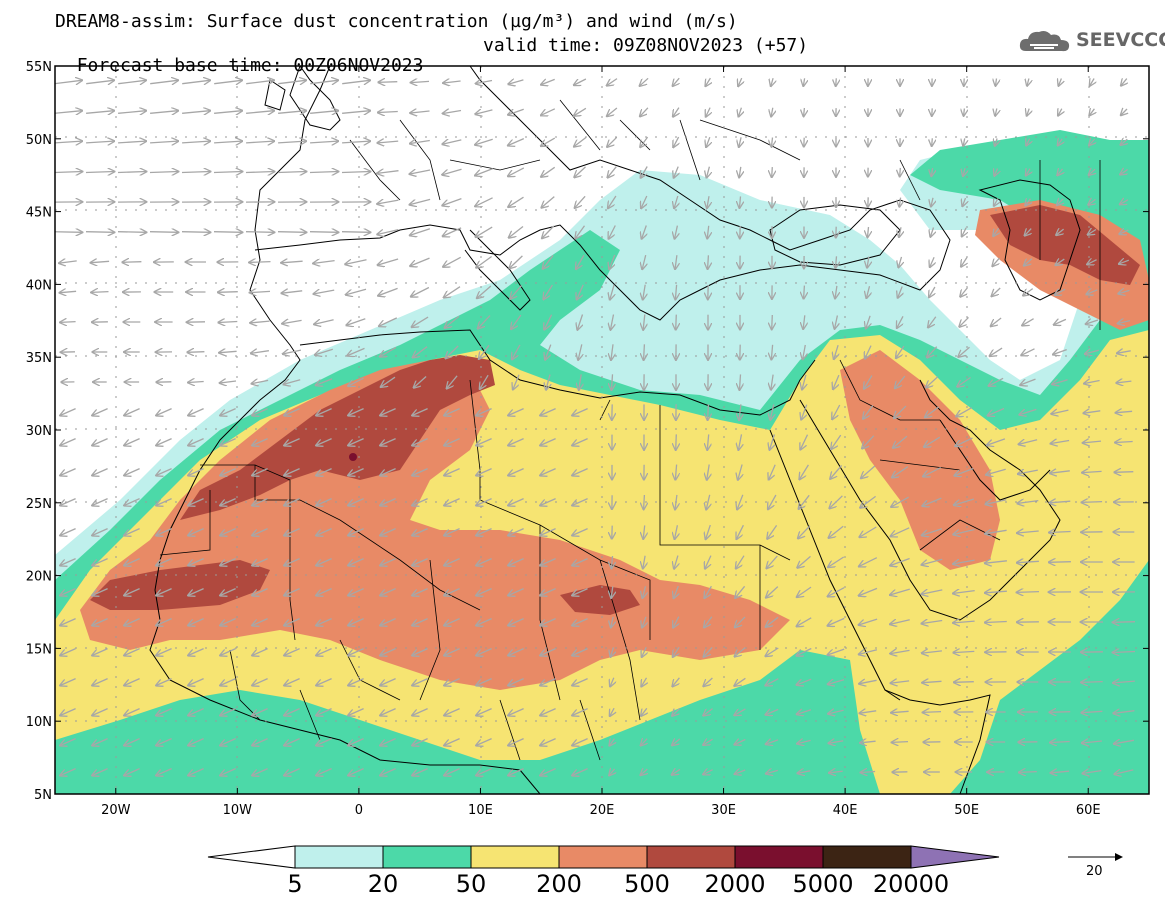 The width and height of the screenshot is (1165, 907). Describe the element at coordinates (911, 884) in the screenshot. I see `colorbar-label-20000: 20000` at that location.